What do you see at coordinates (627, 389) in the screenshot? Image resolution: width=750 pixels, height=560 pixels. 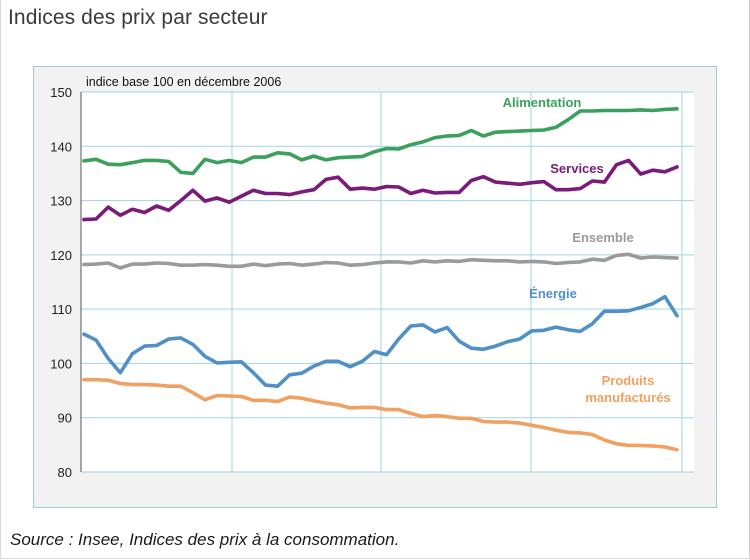 I see `series-label: Produits manufacturés` at bounding box center [627, 389].